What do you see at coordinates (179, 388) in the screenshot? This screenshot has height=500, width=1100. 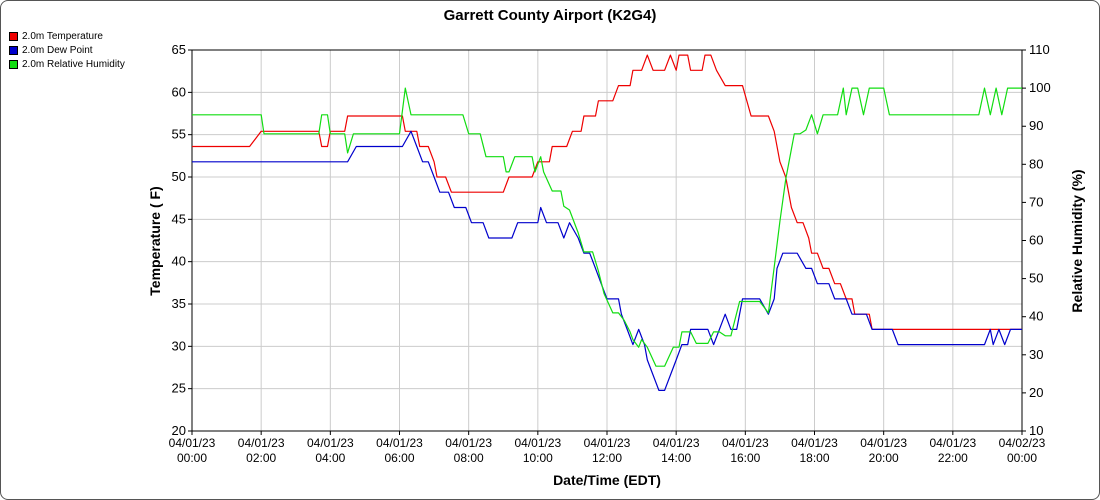 I see `y-left-tick-label: 25` at bounding box center [179, 388].